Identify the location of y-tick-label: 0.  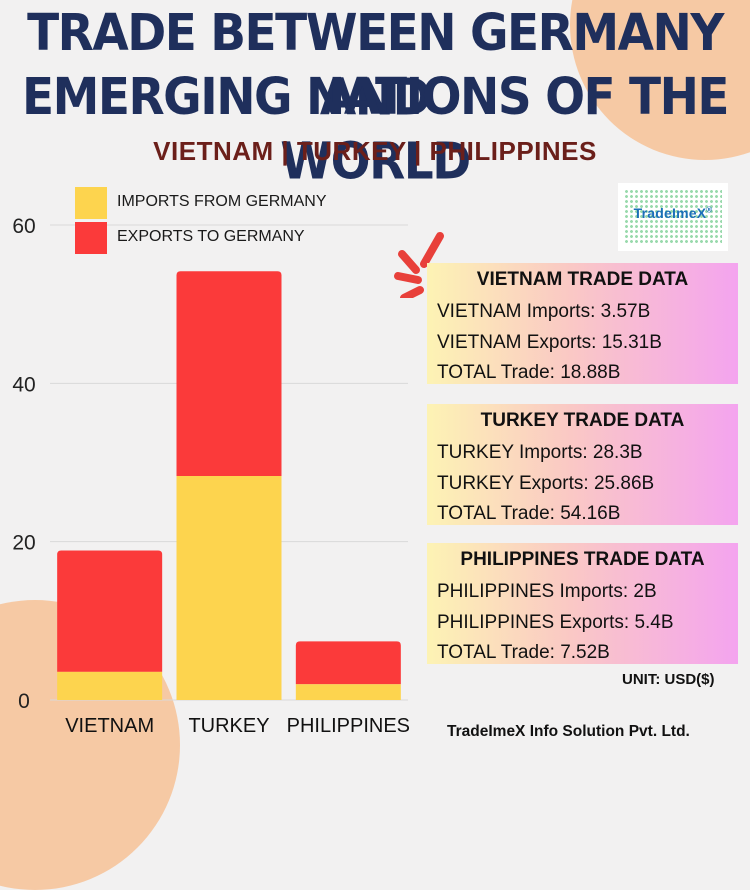
(24, 701).